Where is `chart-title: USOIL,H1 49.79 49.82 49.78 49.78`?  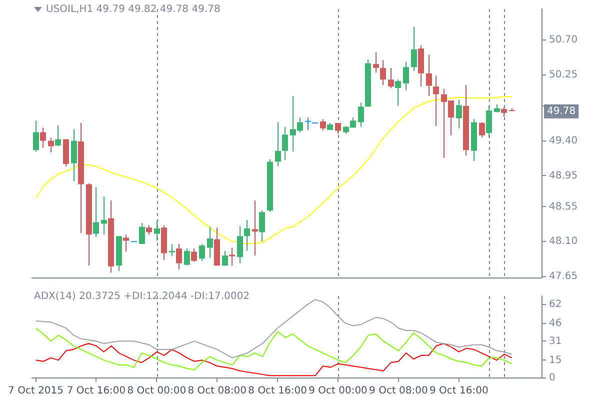 chart-title: USOIL,H1 49.79 49.82 49.78 49.78 is located at coordinates (133, 9).